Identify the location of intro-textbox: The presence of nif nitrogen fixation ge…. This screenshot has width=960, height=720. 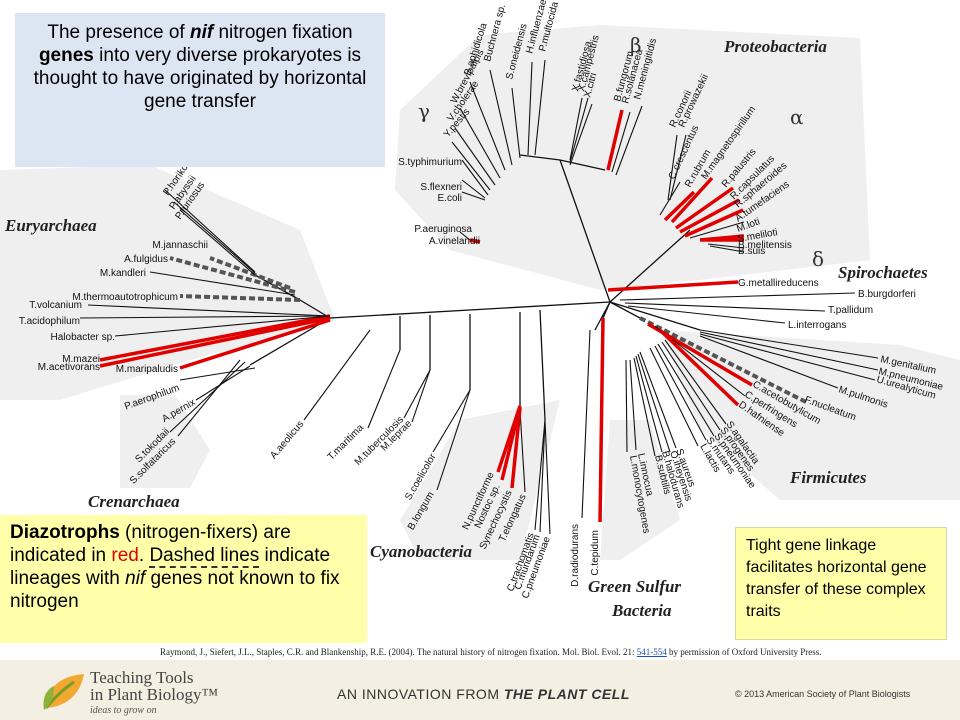
(200, 90).